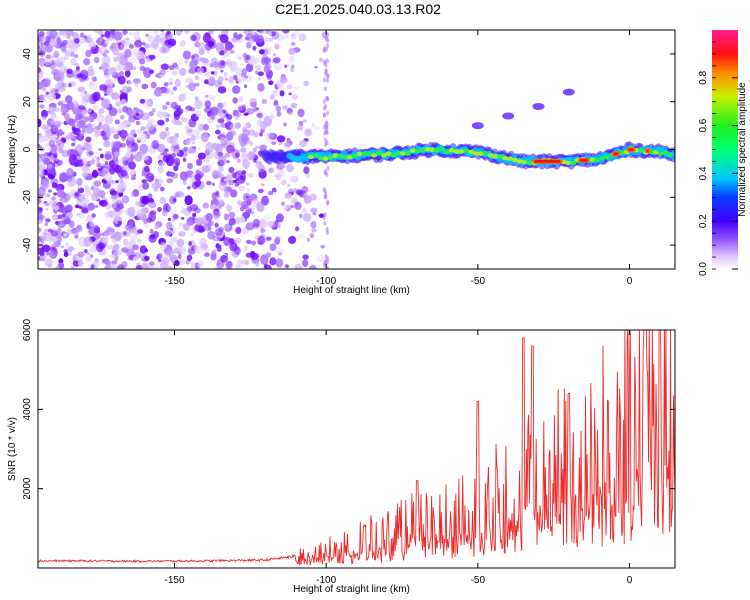 Image resolution: width=750 pixels, height=600 pixels. I want to click on y-tick-label: 6000, so click(27, 329).